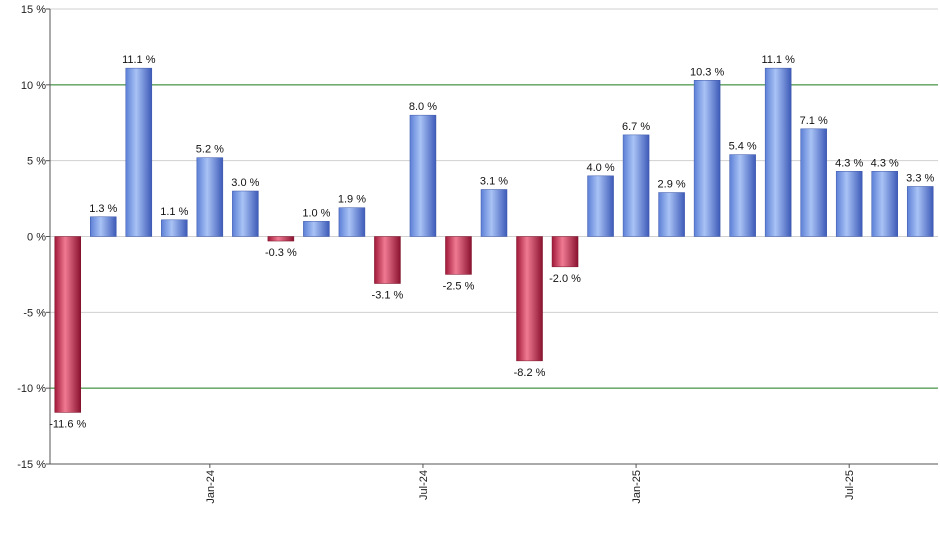  Describe the element at coordinates (352, 200) in the screenshot. I see `data-label: 1.9 %` at that location.